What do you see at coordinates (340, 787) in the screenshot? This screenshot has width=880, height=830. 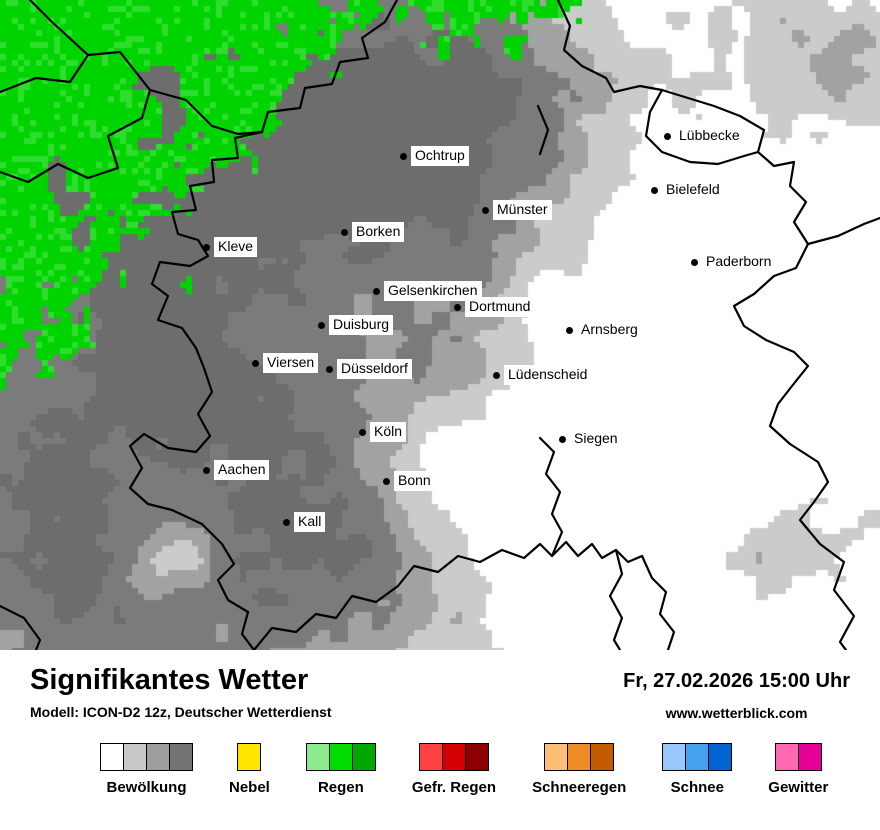 I see `legend-label: Regen` at bounding box center [340, 787].